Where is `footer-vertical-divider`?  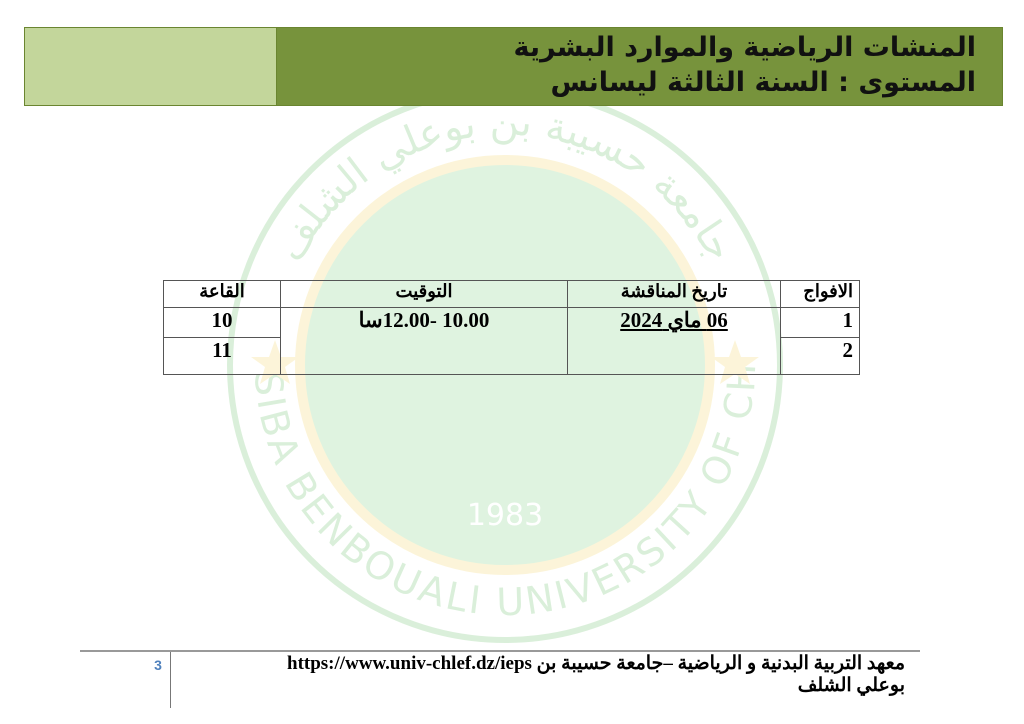
footer-vertical-divider is located at coordinates (170, 680).